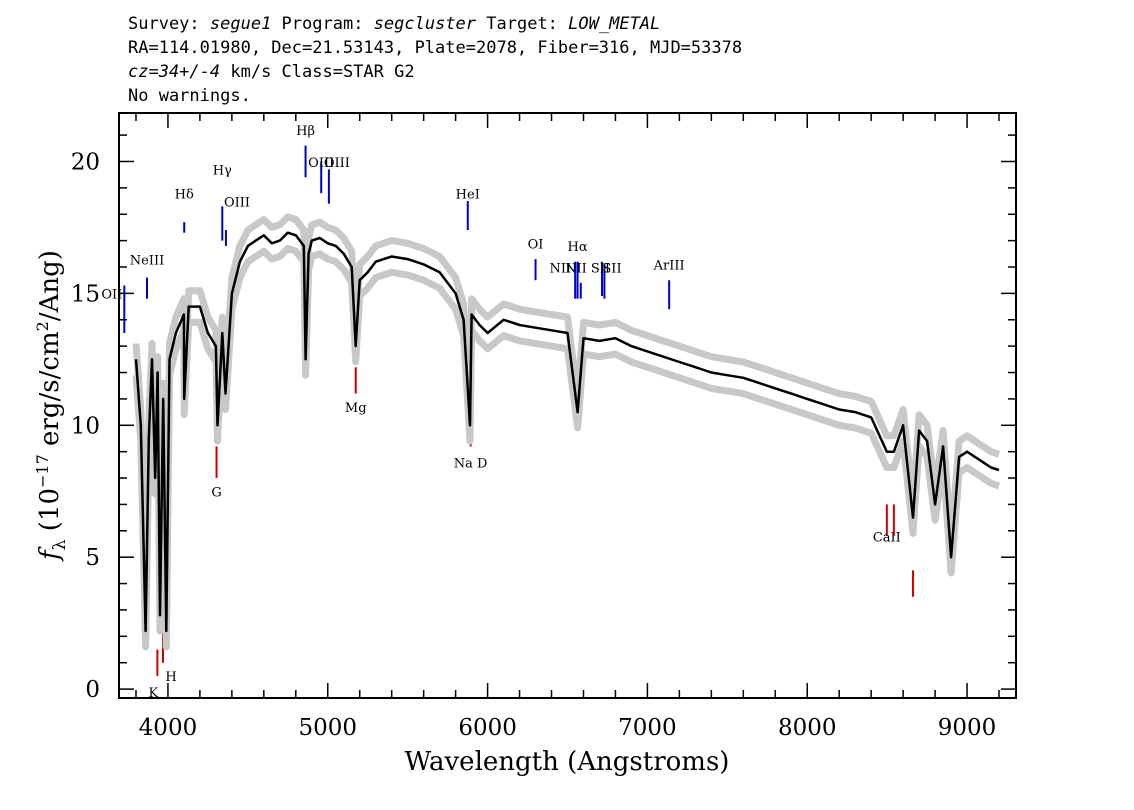  I want to click on x-tick-label: 9000, so click(967, 728).